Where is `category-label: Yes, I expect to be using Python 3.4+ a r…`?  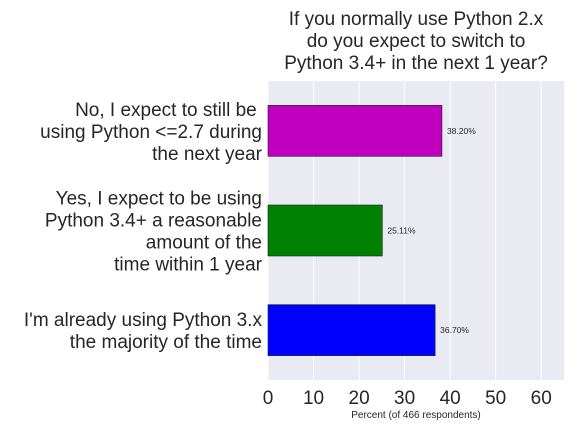
category-label: Yes, I expect to be using Python 3.4+ a r… is located at coordinates (154, 232).